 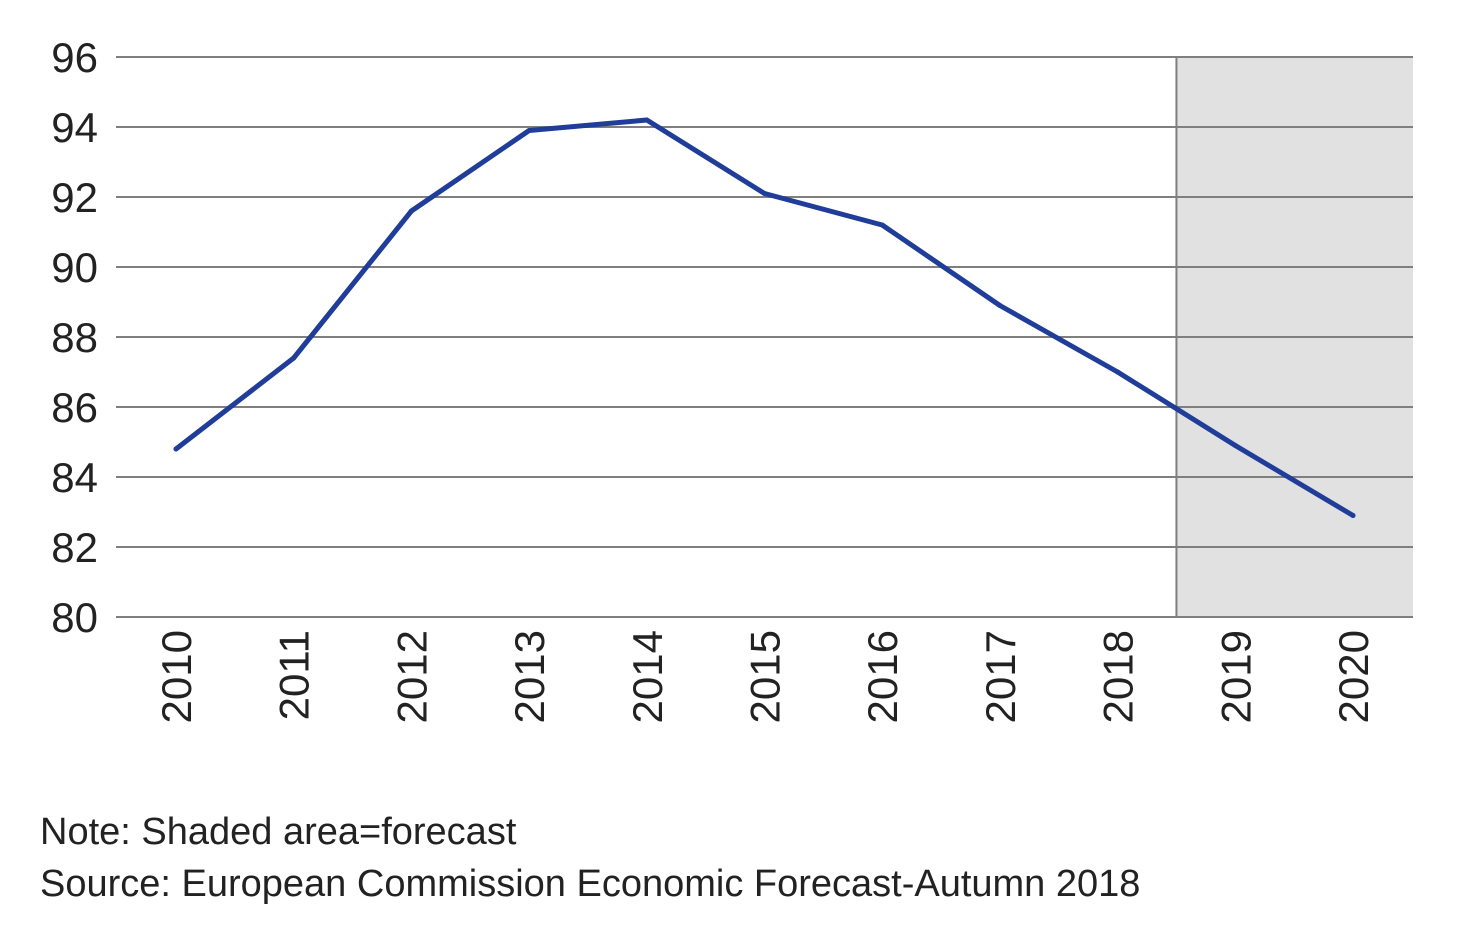 I want to click on x-tick-label: 2015, so click(x=765, y=676).